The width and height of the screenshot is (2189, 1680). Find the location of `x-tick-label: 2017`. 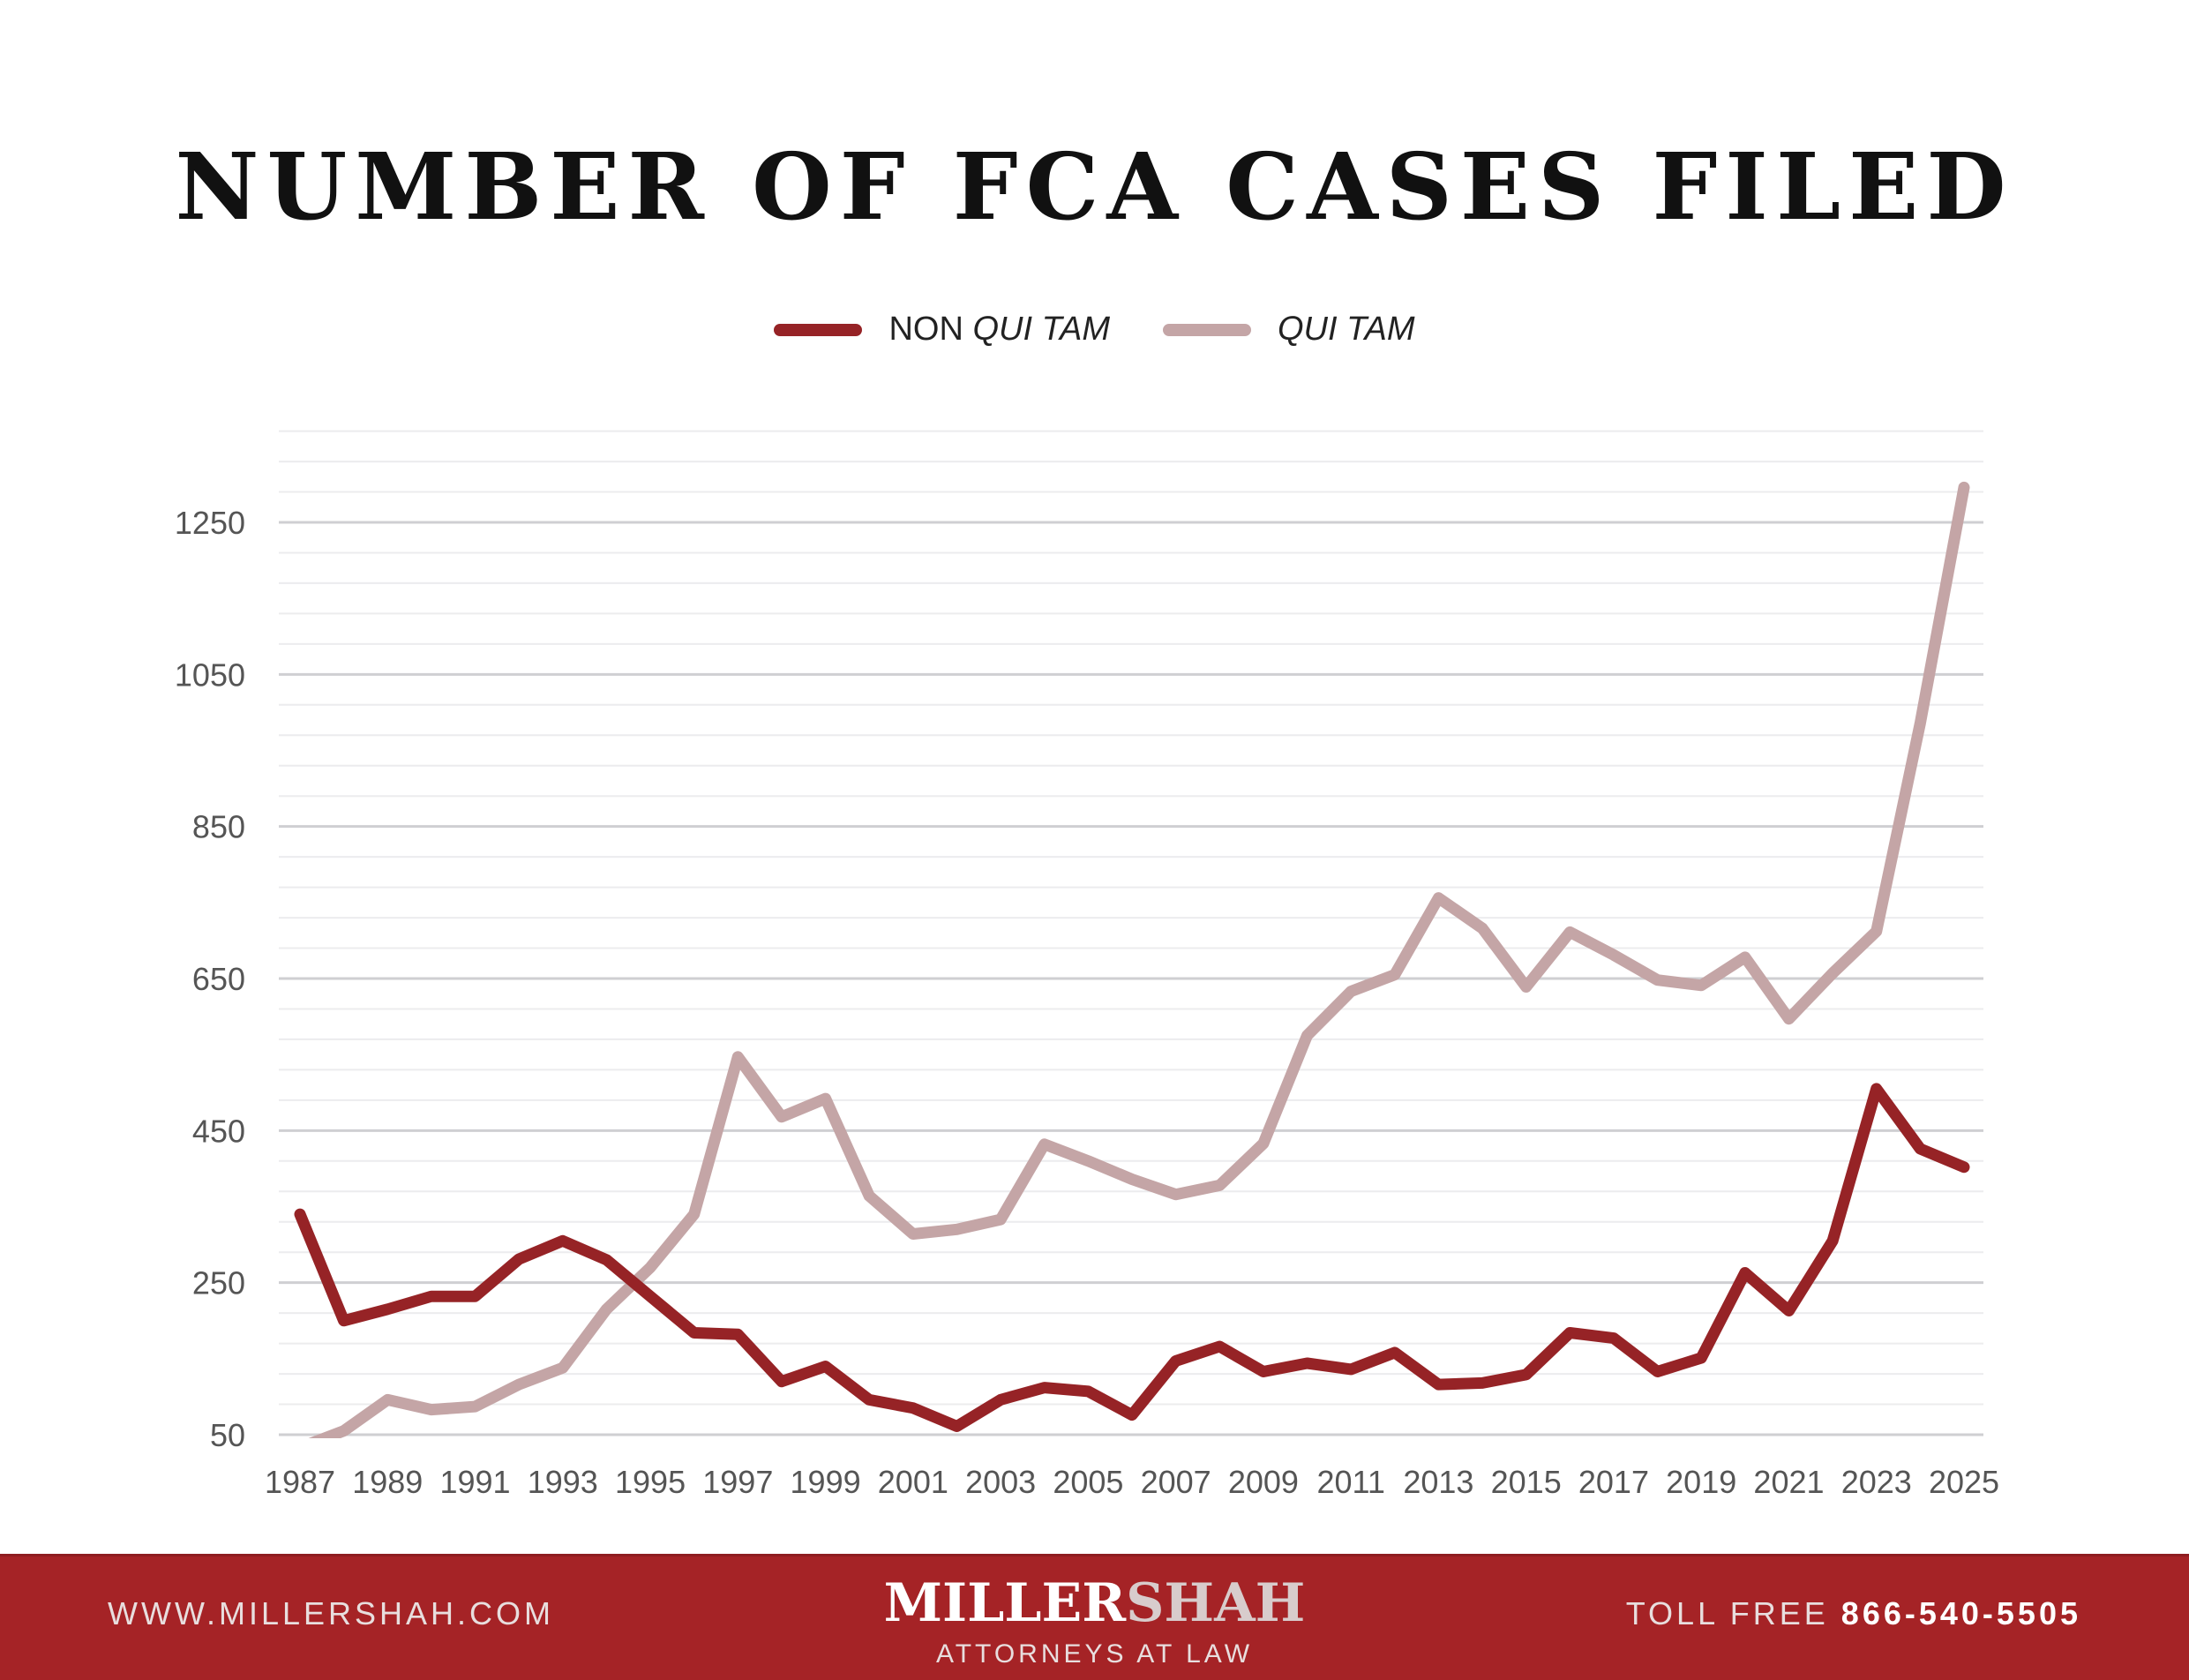

x-tick-label: 2017 is located at coordinates (1613, 1482).